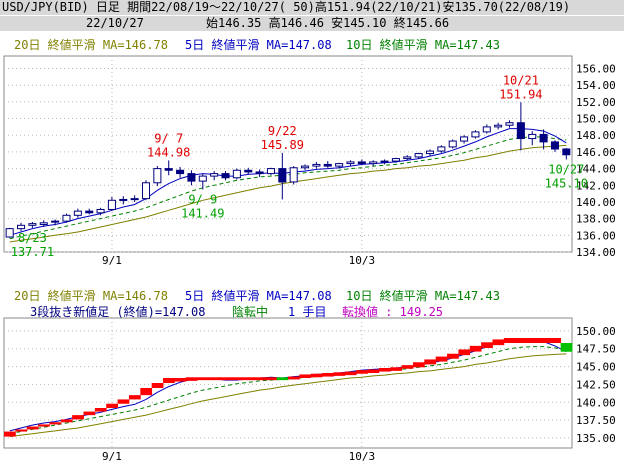  What do you see at coordinates (596, 69) in the screenshot?
I see `y-tick-label: 156.00` at bounding box center [596, 69].